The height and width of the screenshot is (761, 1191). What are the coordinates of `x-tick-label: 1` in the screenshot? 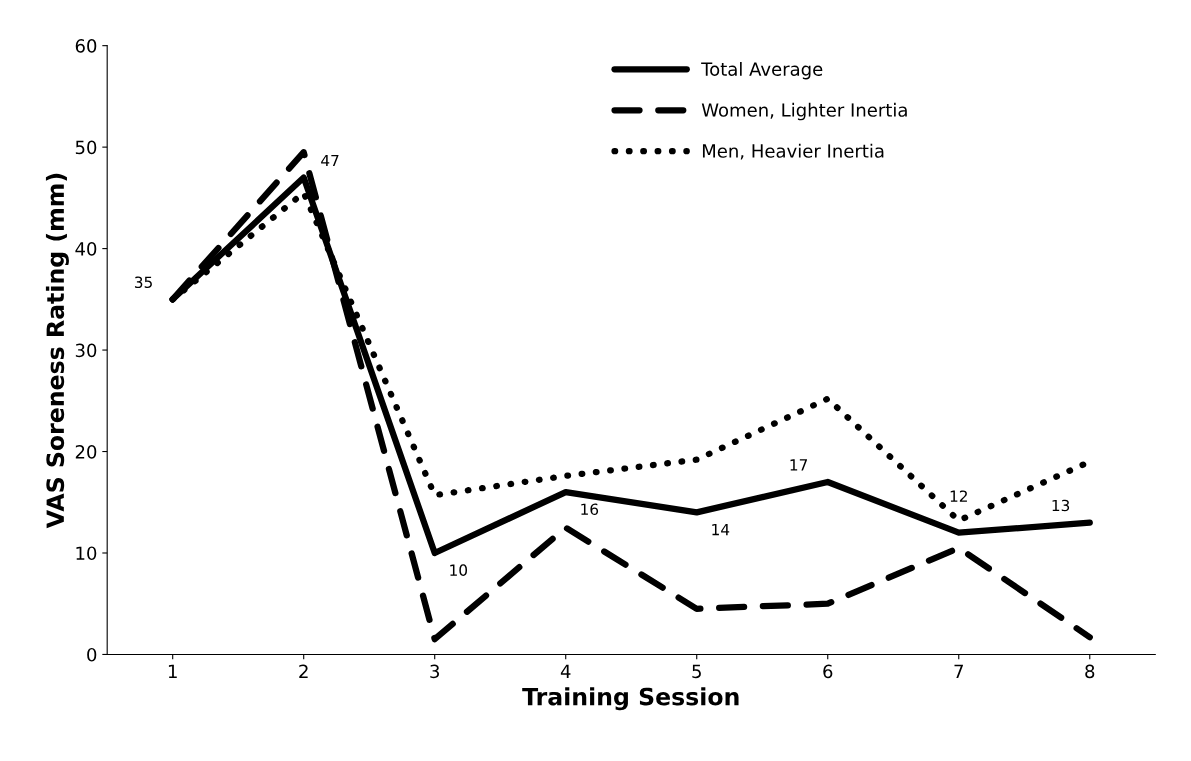 It's located at (172, 671).